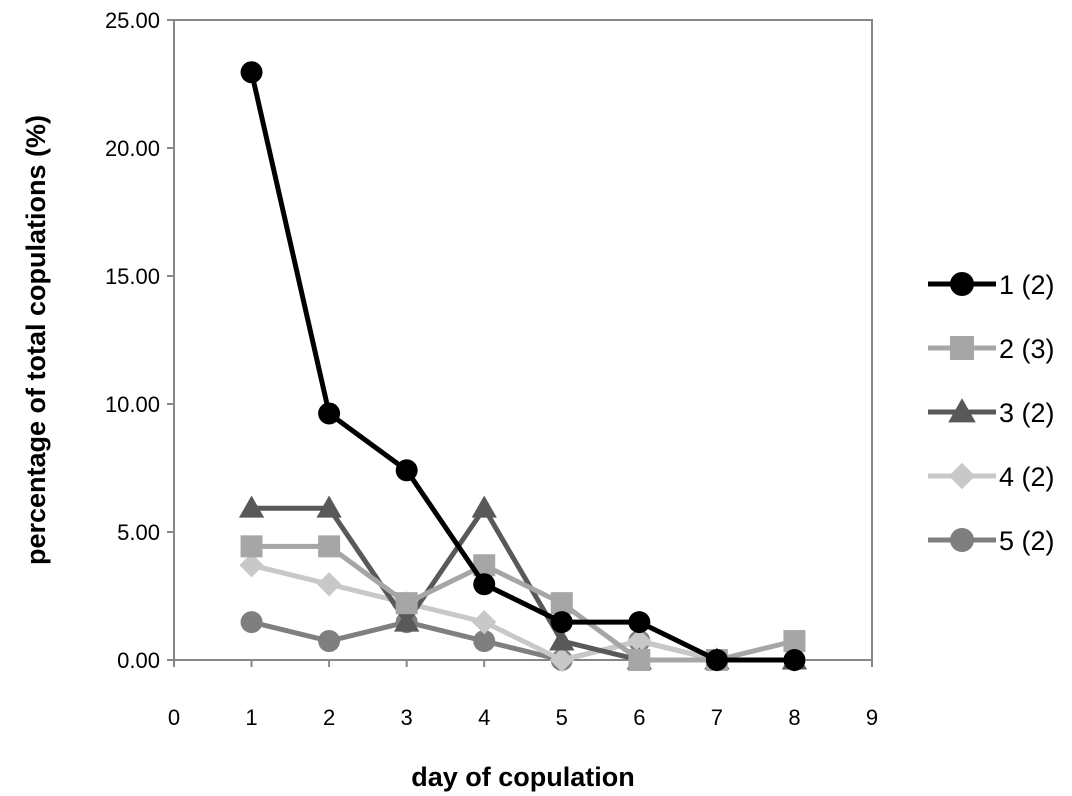 The height and width of the screenshot is (796, 1072). Describe the element at coordinates (138, 532) in the screenshot. I see `y-tick-label: 5.00` at that location.